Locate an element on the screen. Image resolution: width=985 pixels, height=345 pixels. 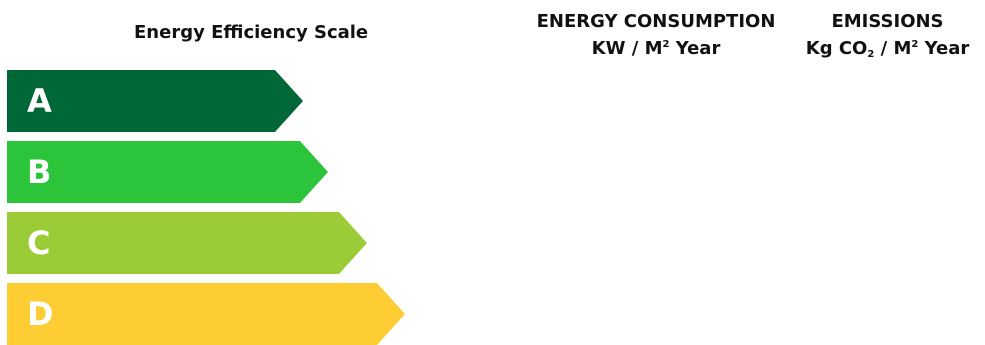
emissions-unit-co: Kg CO is located at coordinates (836, 48).